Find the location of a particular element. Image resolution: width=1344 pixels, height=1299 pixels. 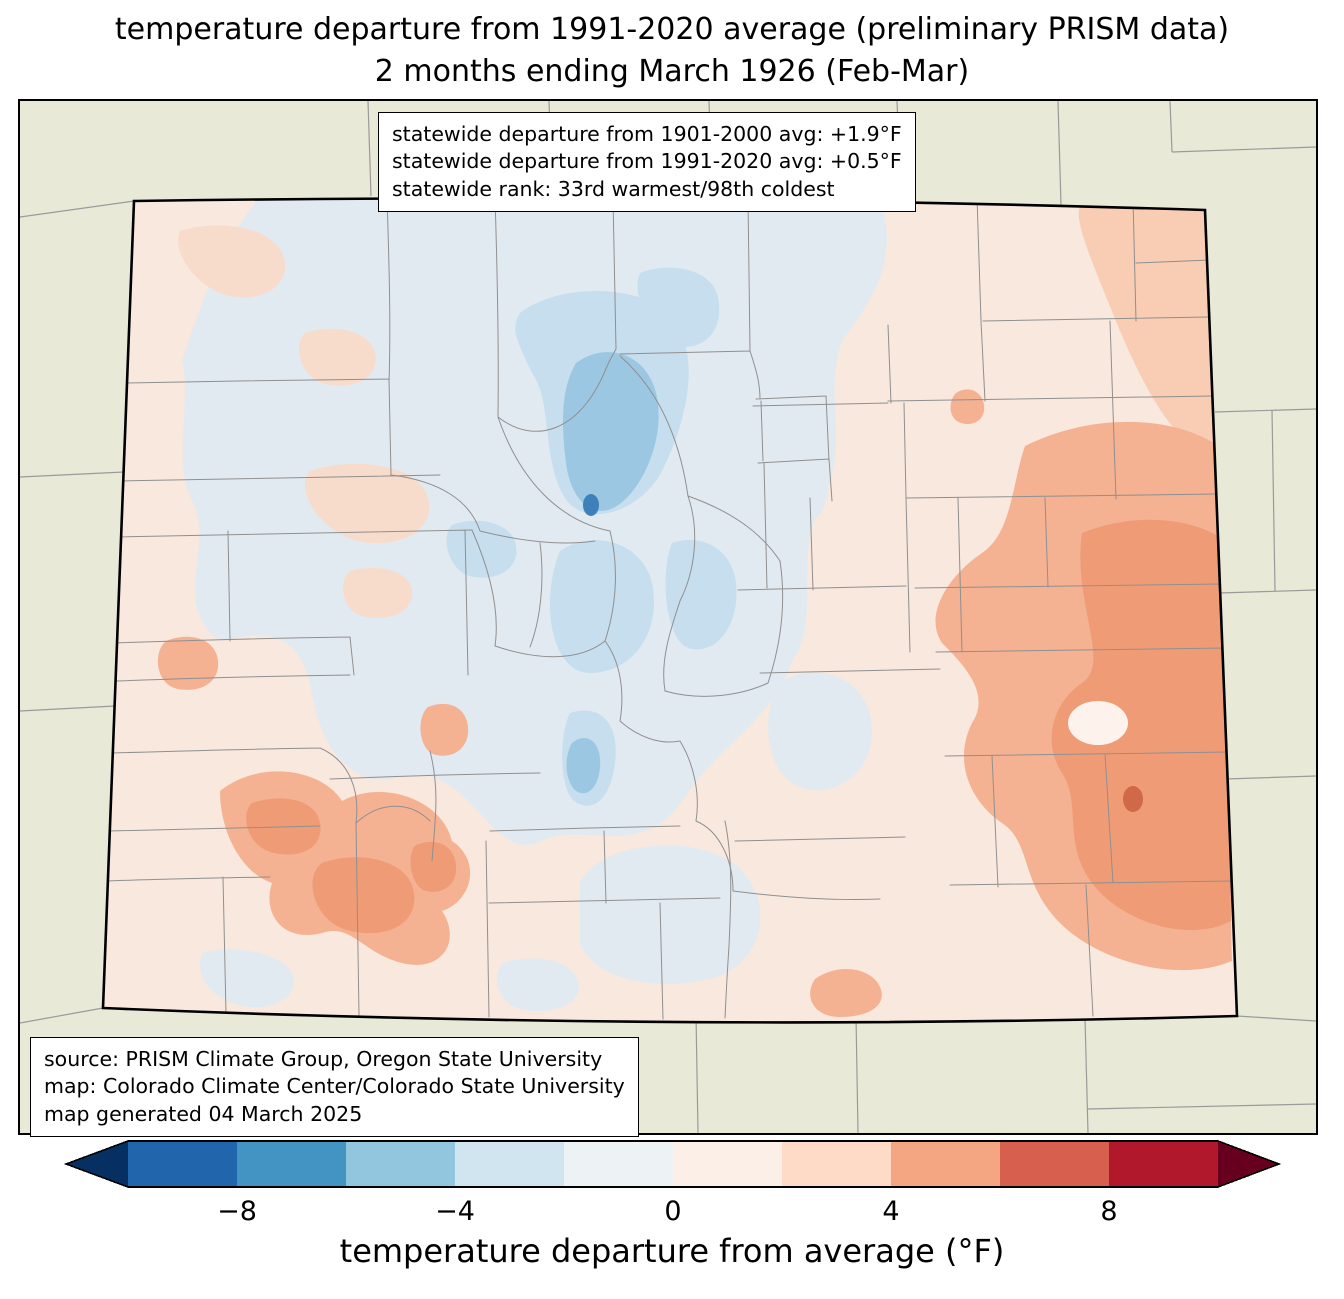

anomaly-orange-dark-spot is located at coordinates (1133, 799).